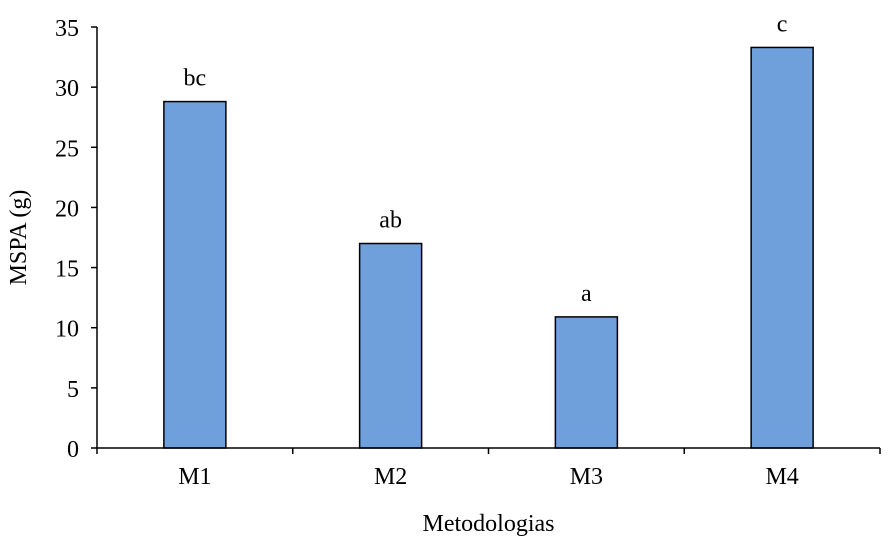  Describe the element at coordinates (194, 477) in the screenshot. I see `x-tick-label-m1: M1` at that location.